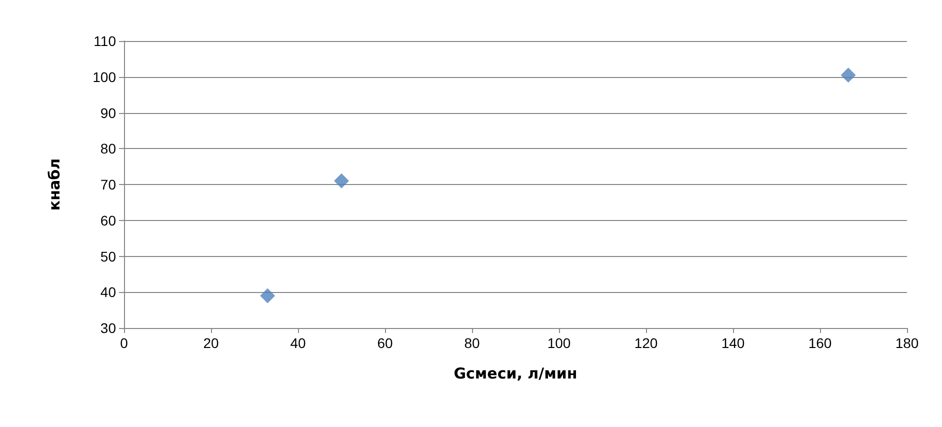 The height and width of the screenshot is (427, 942). What do you see at coordinates (211, 343) in the screenshot?
I see `x-tick-label: 20` at bounding box center [211, 343].